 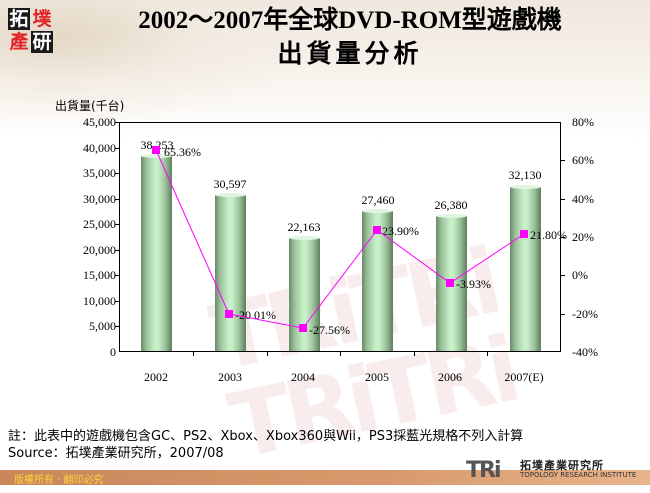 I want to click on right-tick-label: 80%, so click(x=583, y=122).